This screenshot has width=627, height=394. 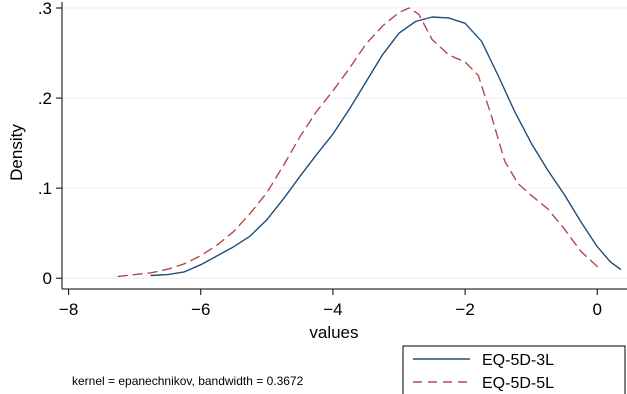 I want to click on y-axis-title: Density, so click(x=16, y=152).